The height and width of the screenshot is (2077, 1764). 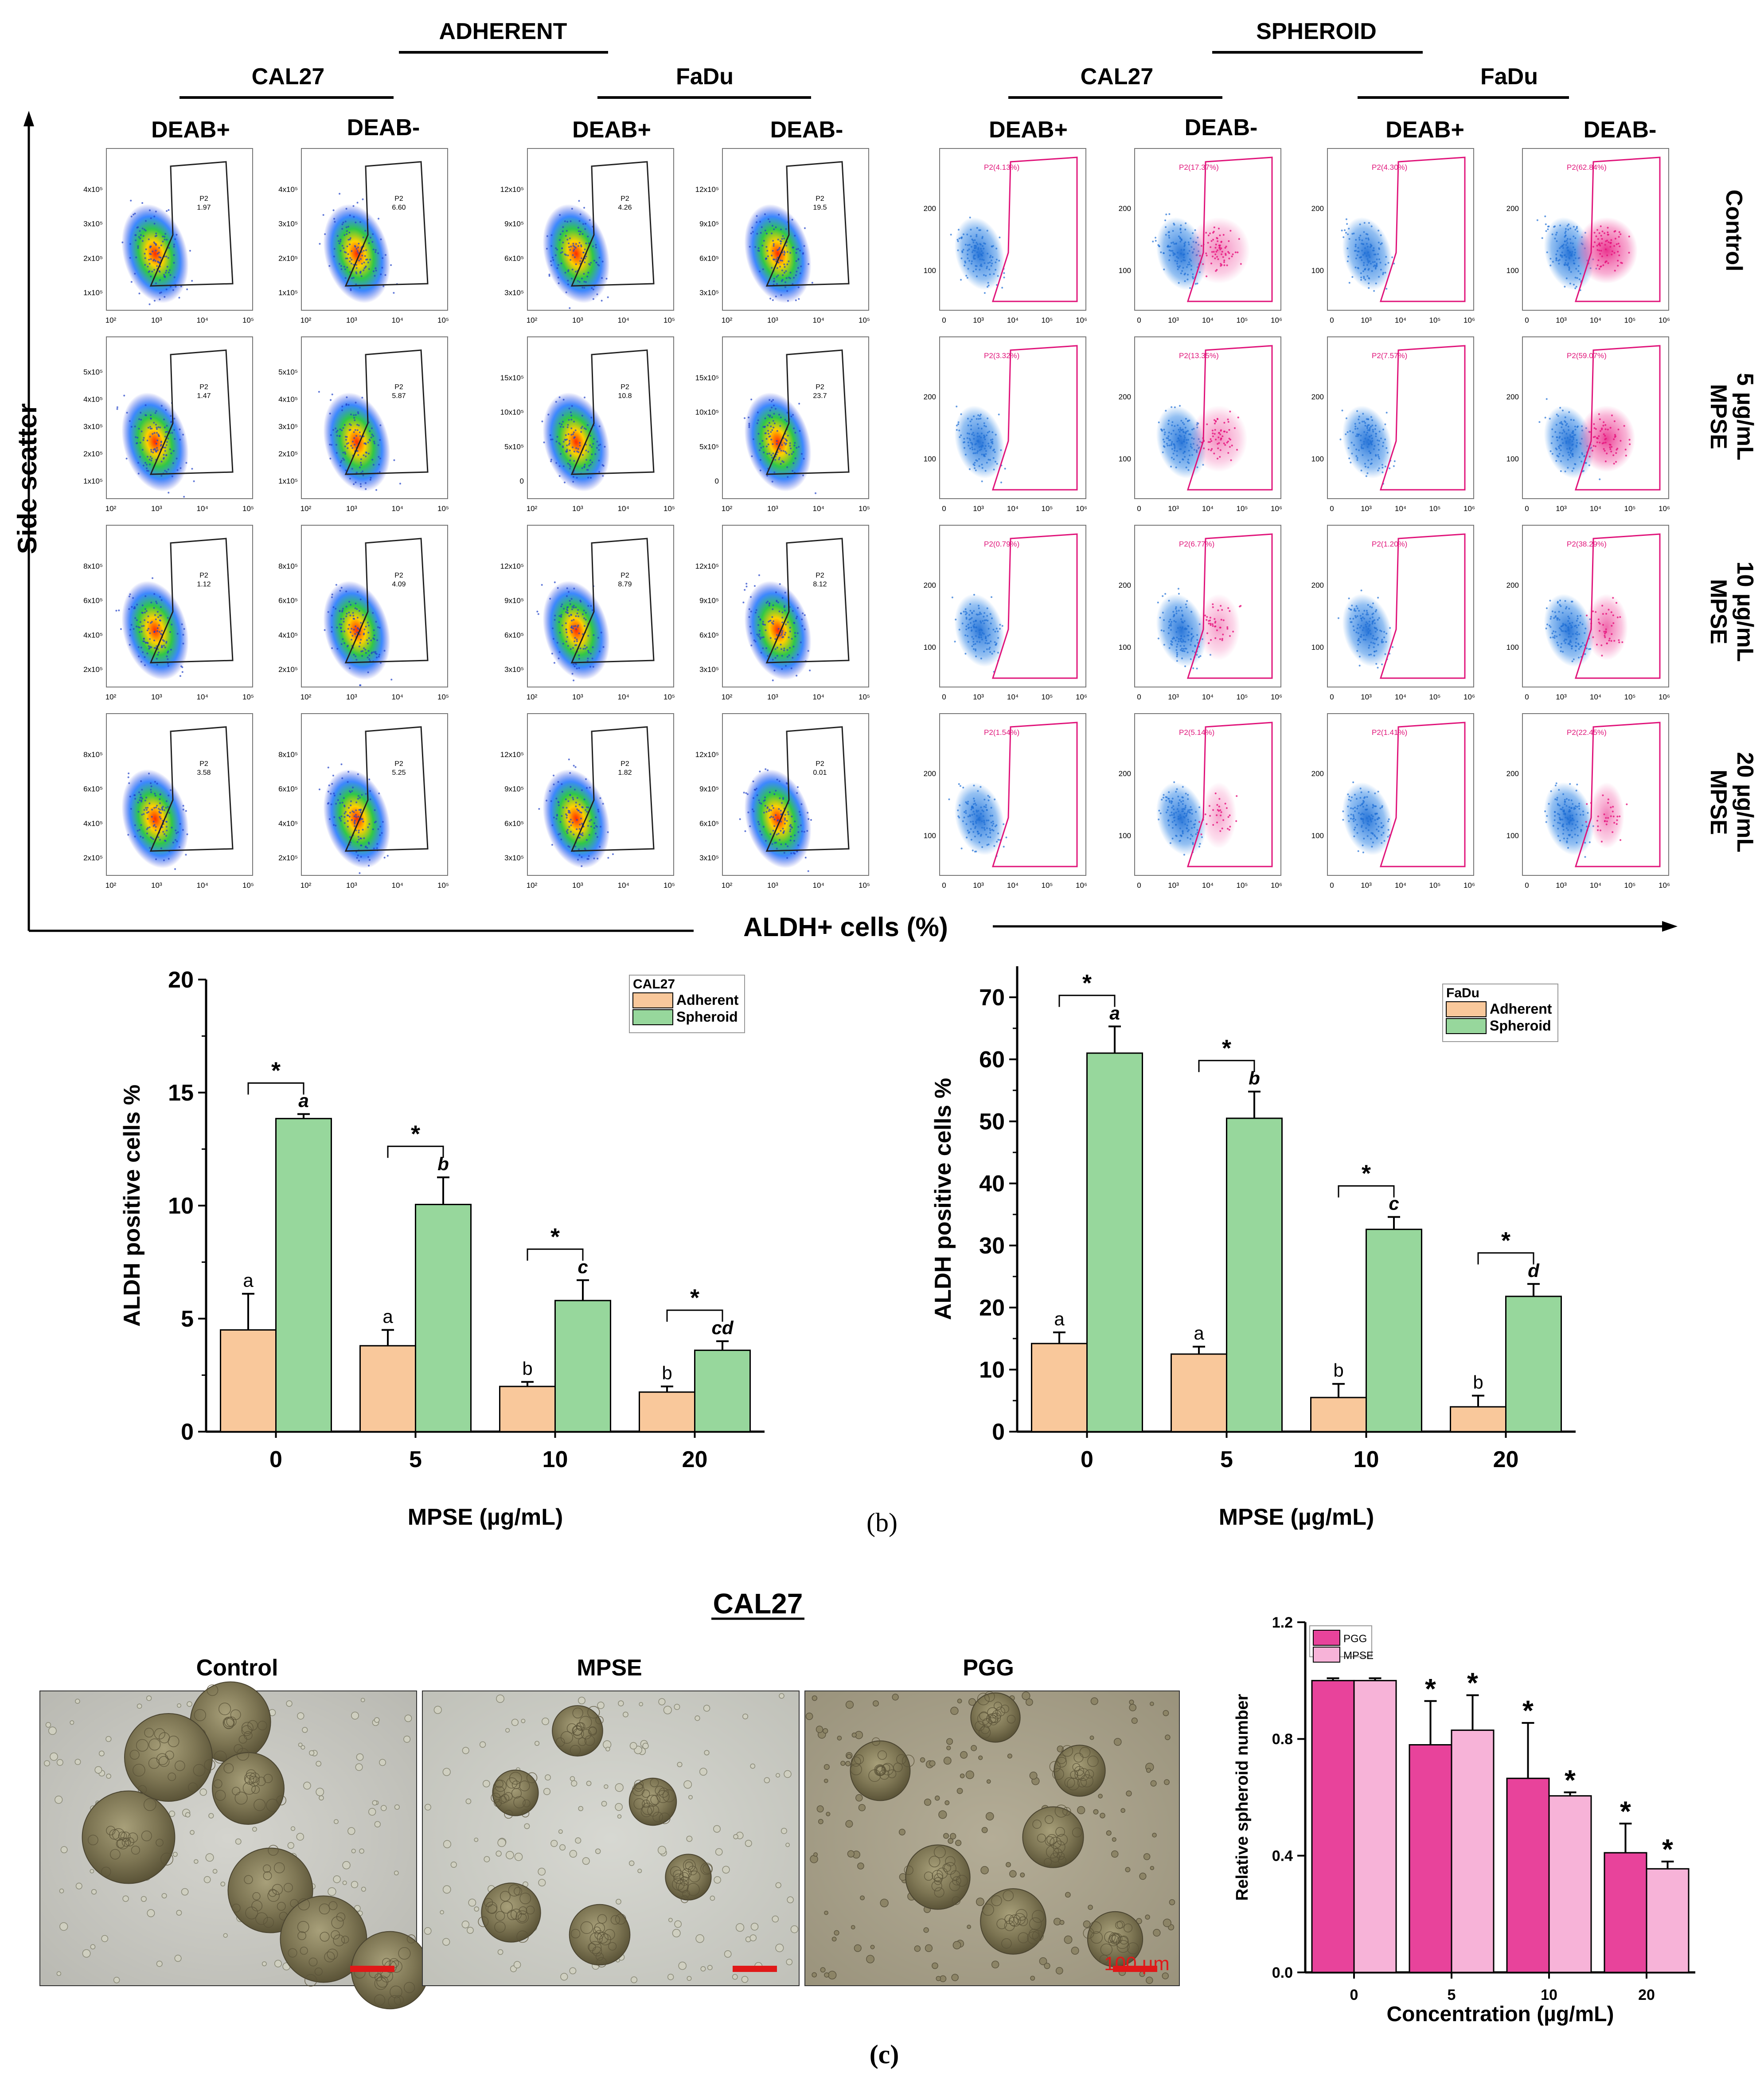 What do you see at coordinates (778, 253) in the screenshot?
I see `density-core` at bounding box center [778, 253].